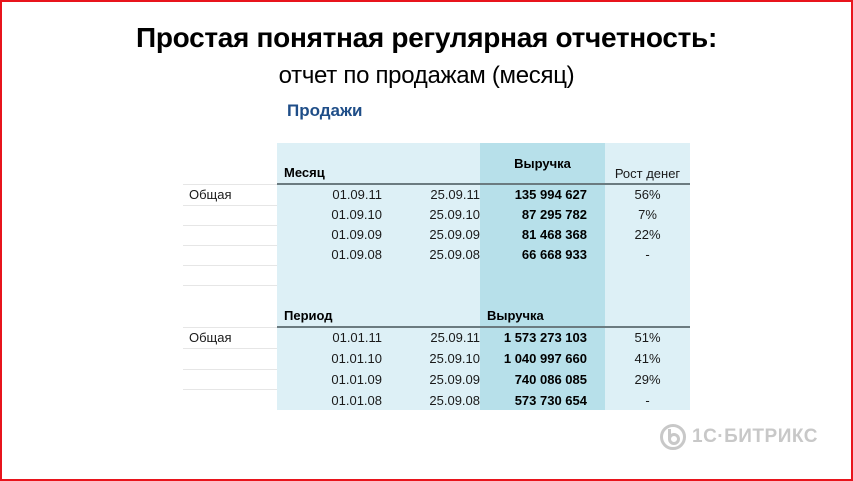 The height and width of the screenshot is (481, 853). I want to click on start-date: 01.09.09, so click(356, 234).